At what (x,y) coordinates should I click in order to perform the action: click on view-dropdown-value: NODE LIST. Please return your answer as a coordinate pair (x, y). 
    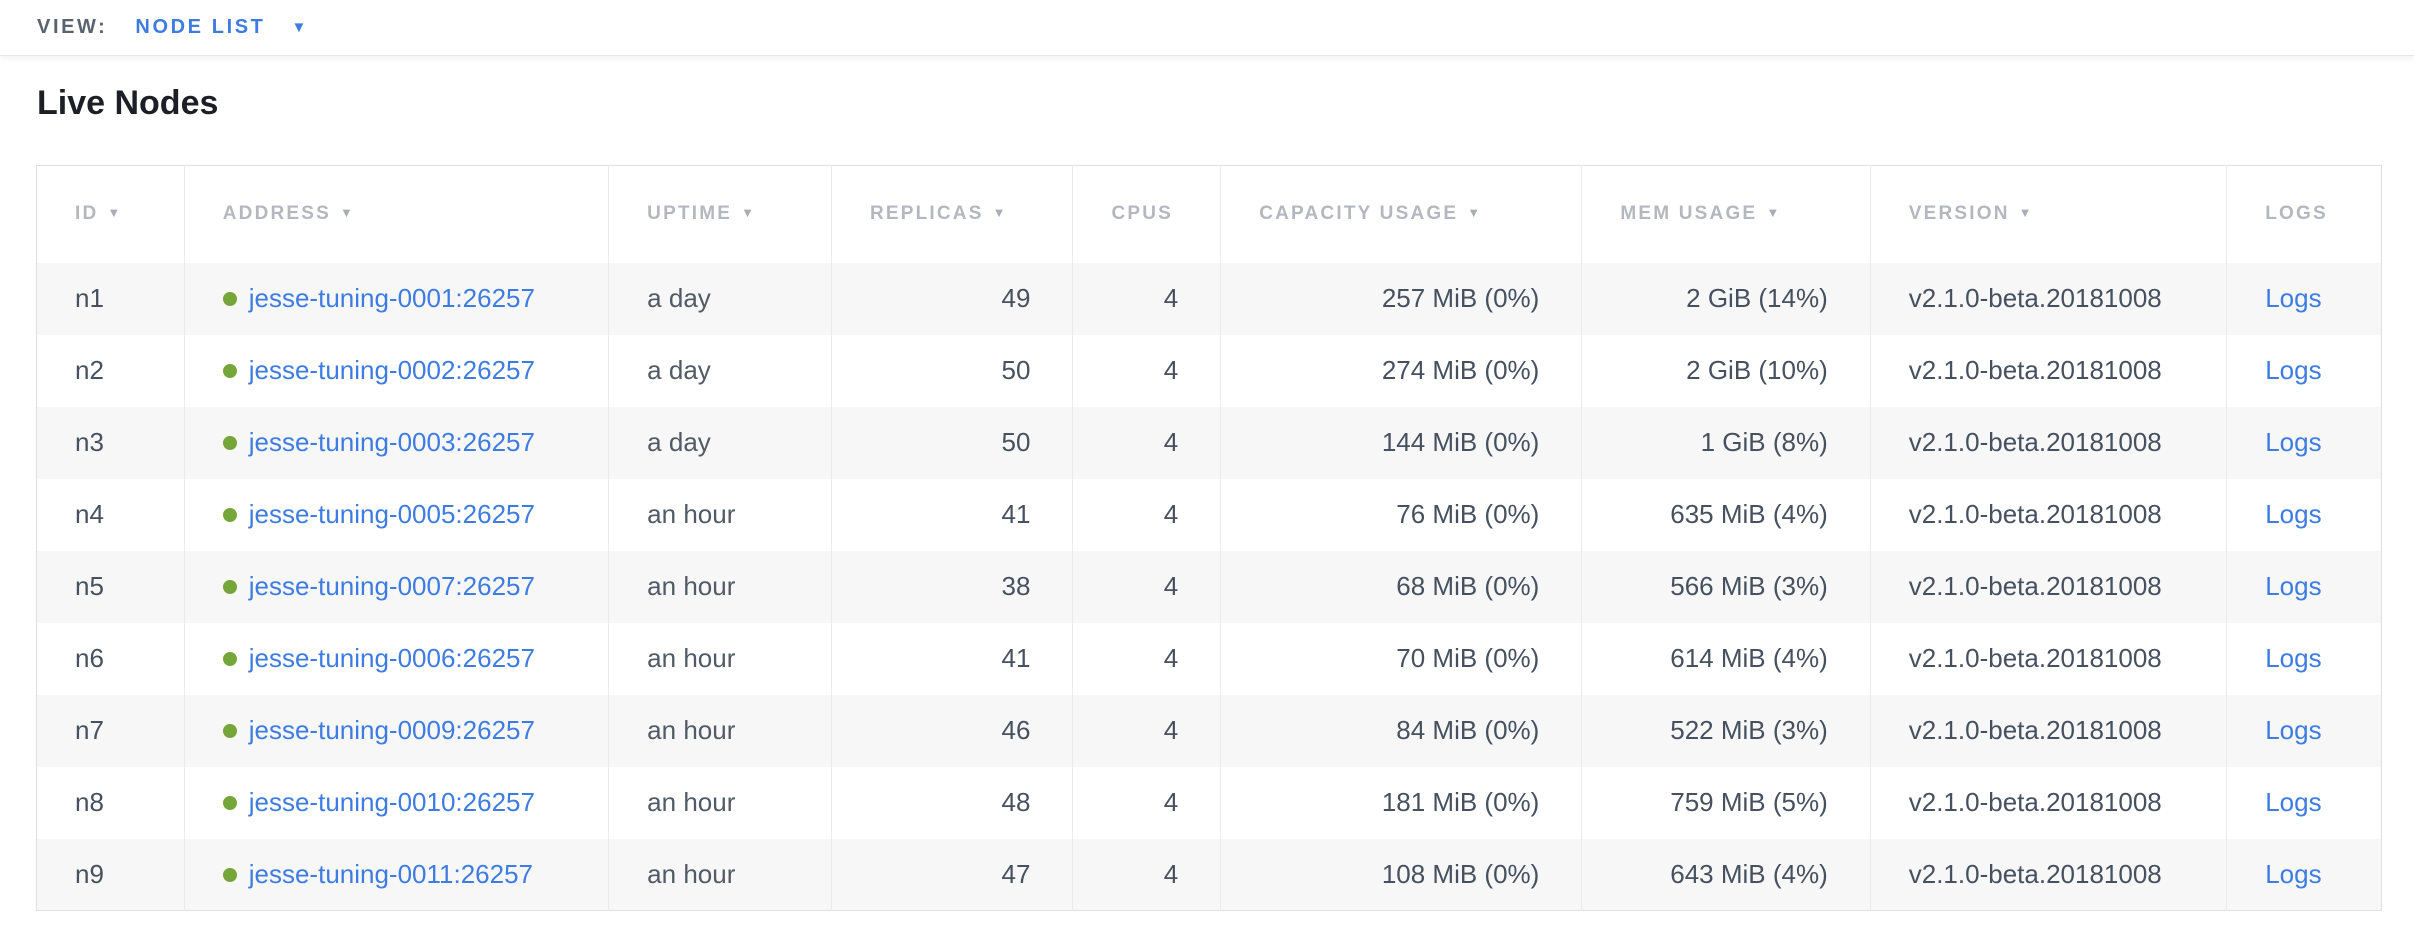
    Looking at the image, I should click on (200, 27).